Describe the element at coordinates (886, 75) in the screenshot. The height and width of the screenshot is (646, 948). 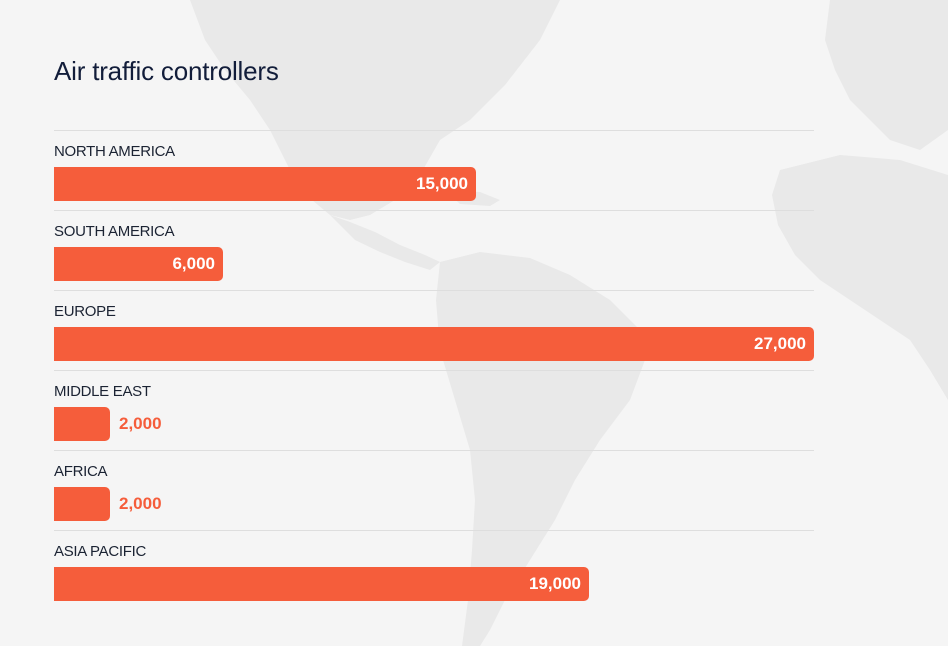
I see `europe-landmass` at that location.